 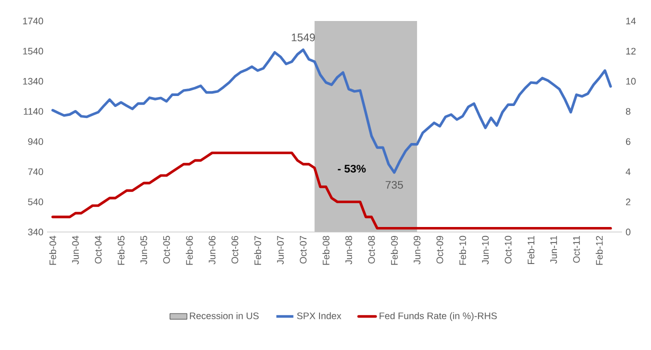 What do you see at coordinates (280, 250) in the screenshot?
I see `x-tick-label: Jun-07` at bounding box center [280, 250].